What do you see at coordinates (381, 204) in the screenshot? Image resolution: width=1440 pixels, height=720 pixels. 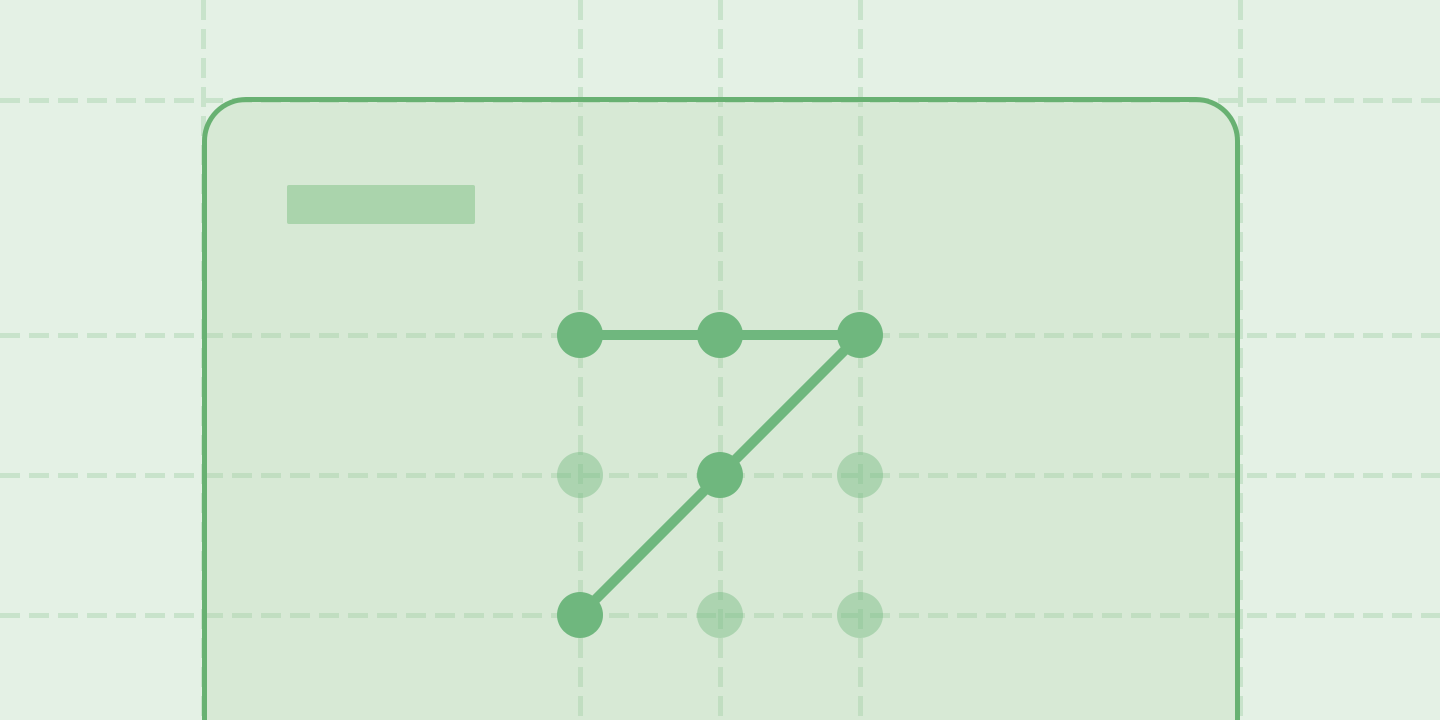 I see `title-placeholder` at bounding box center [381, 204].